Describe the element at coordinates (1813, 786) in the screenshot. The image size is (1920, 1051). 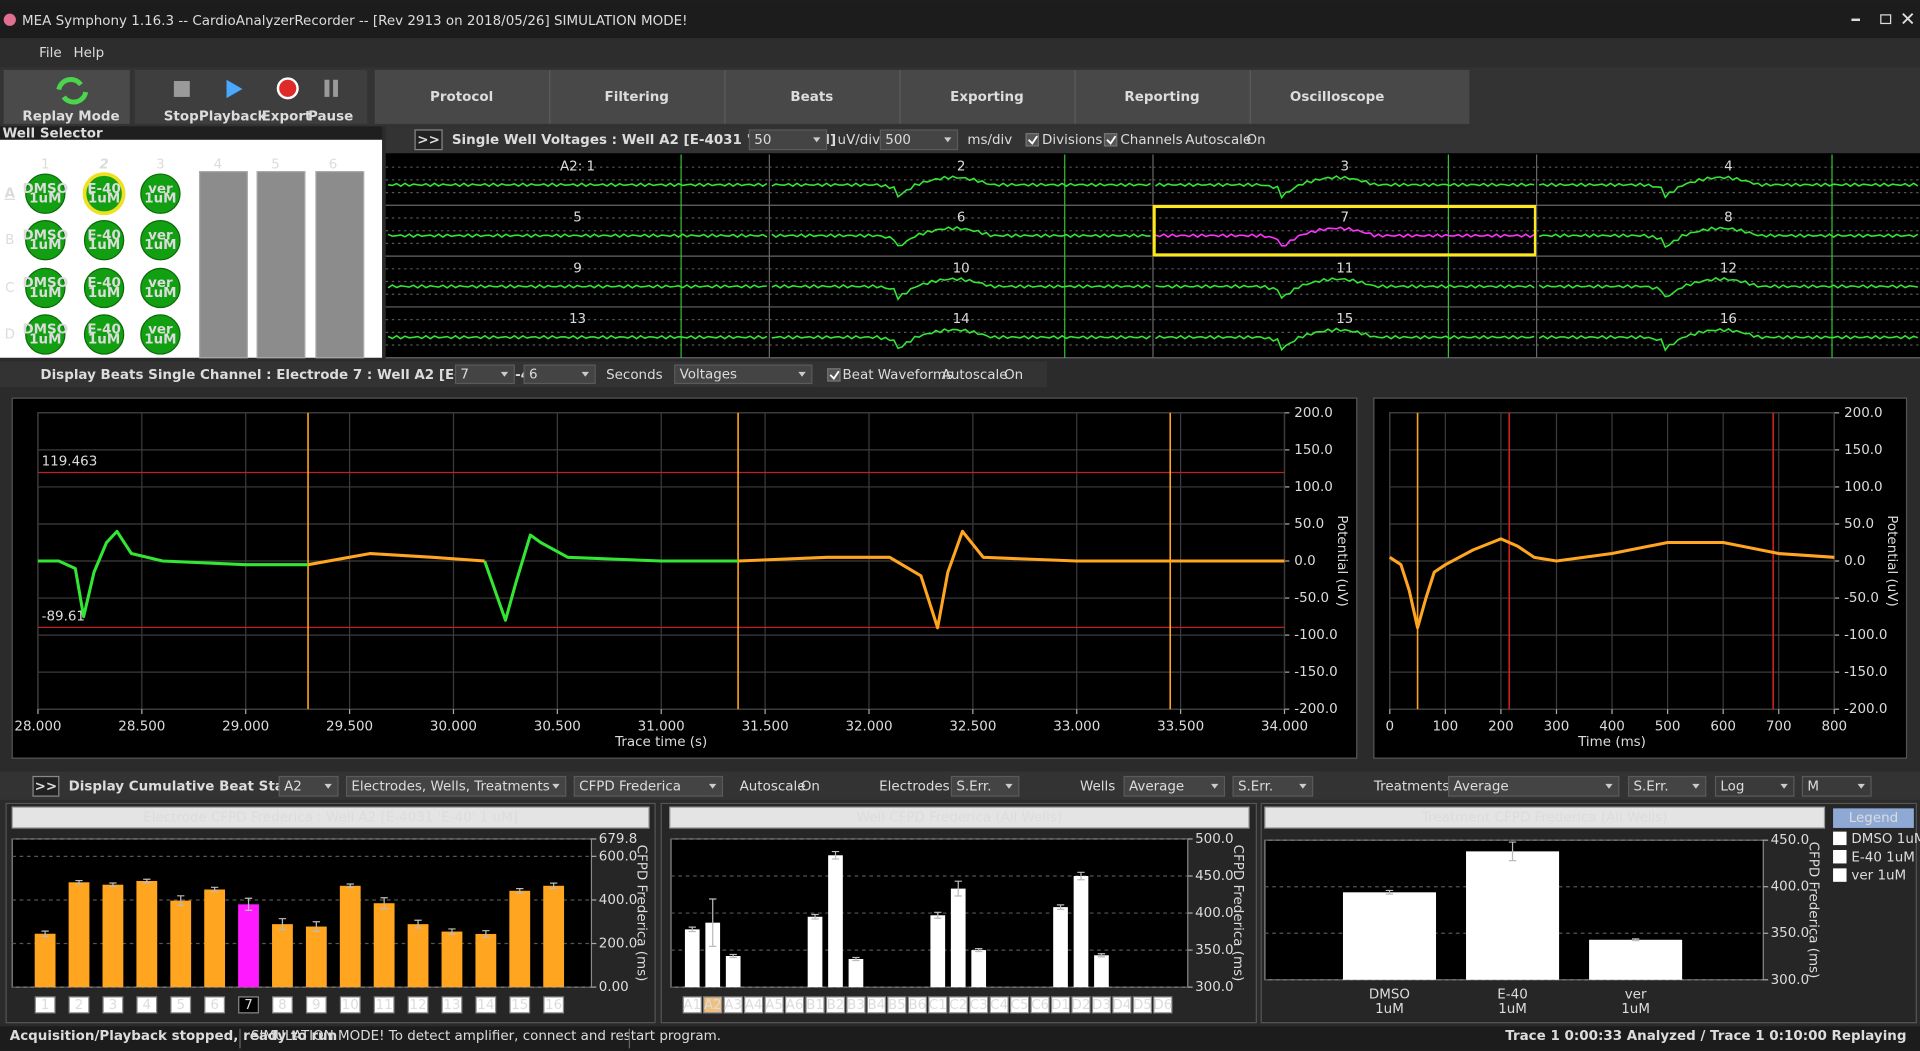
I see `m-select-text: M` at that location.